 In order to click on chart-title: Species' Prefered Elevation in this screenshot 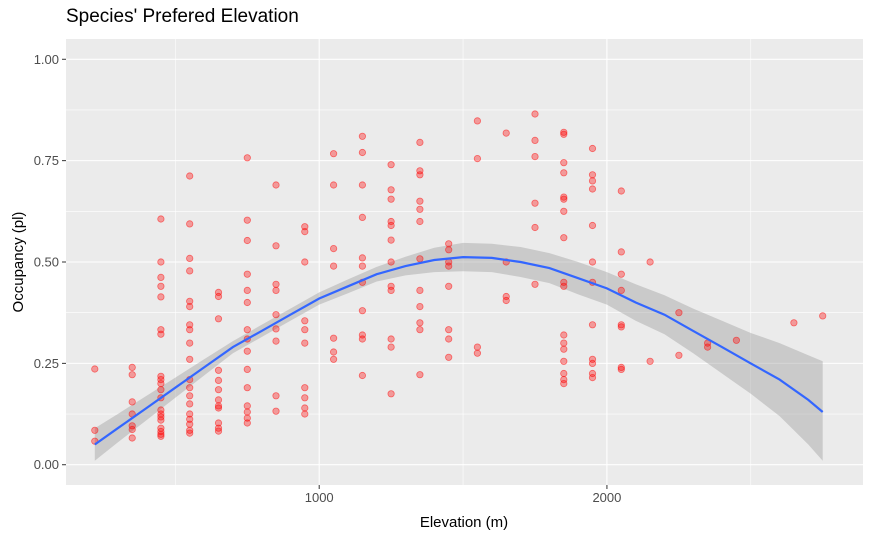, I will do `click(182, 16)`.